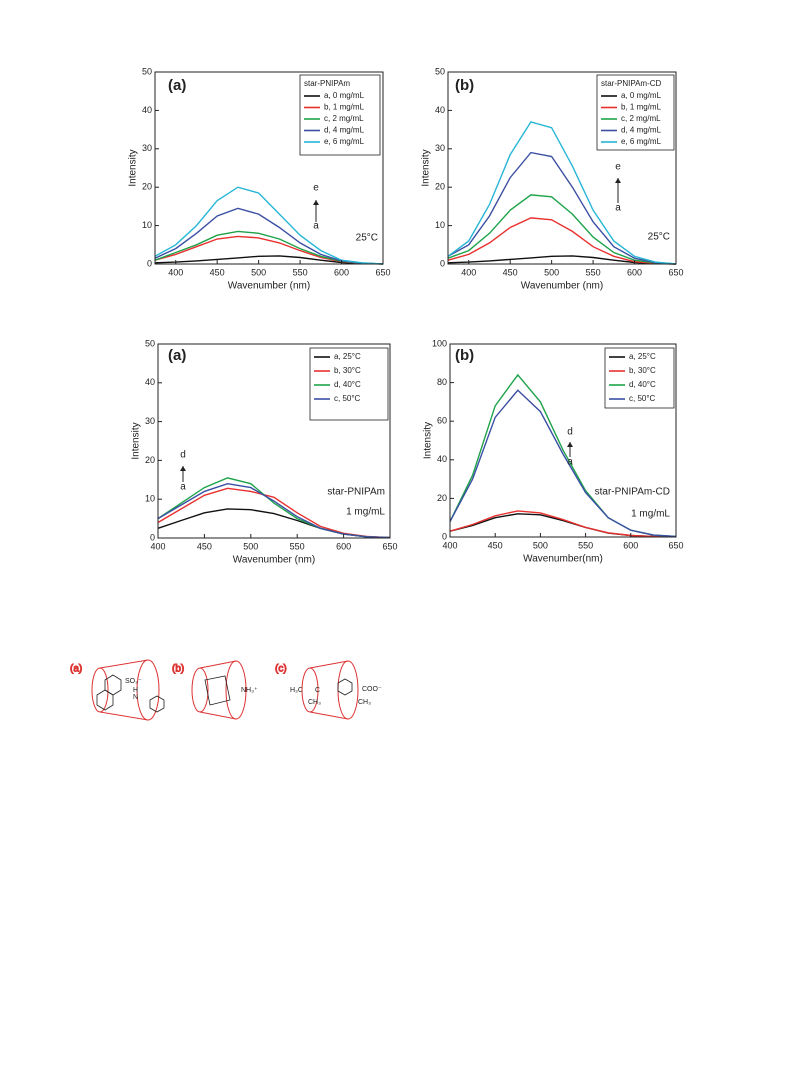 This screenshot has height=1067, width=809. Describe the element at coordinates (563, 559) in the screenshot. I see `x-axis-label: Wavenumber(nm)` at that location.